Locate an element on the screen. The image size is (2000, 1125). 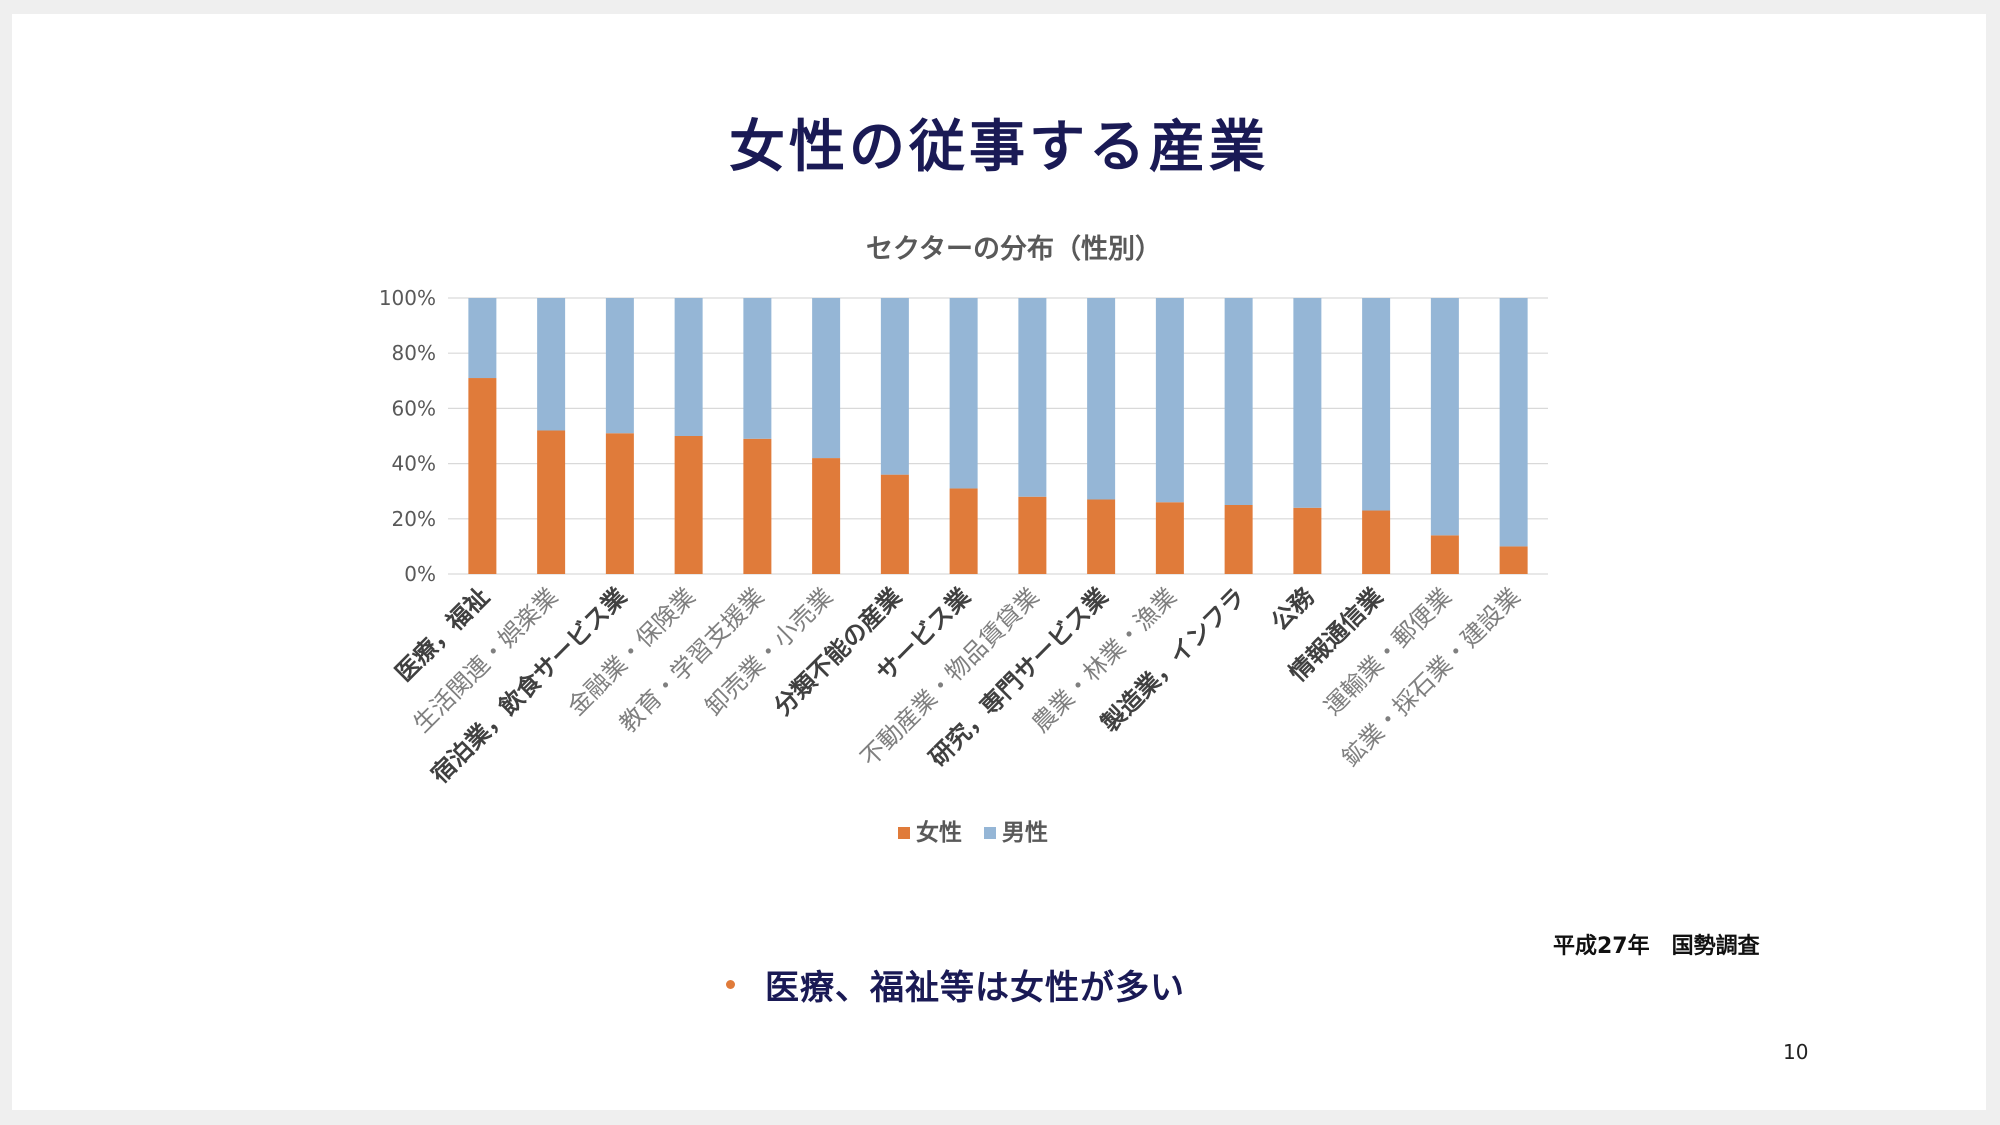
source-note: 平成27年 国勢調査 is located at coordinates (1656, 946).